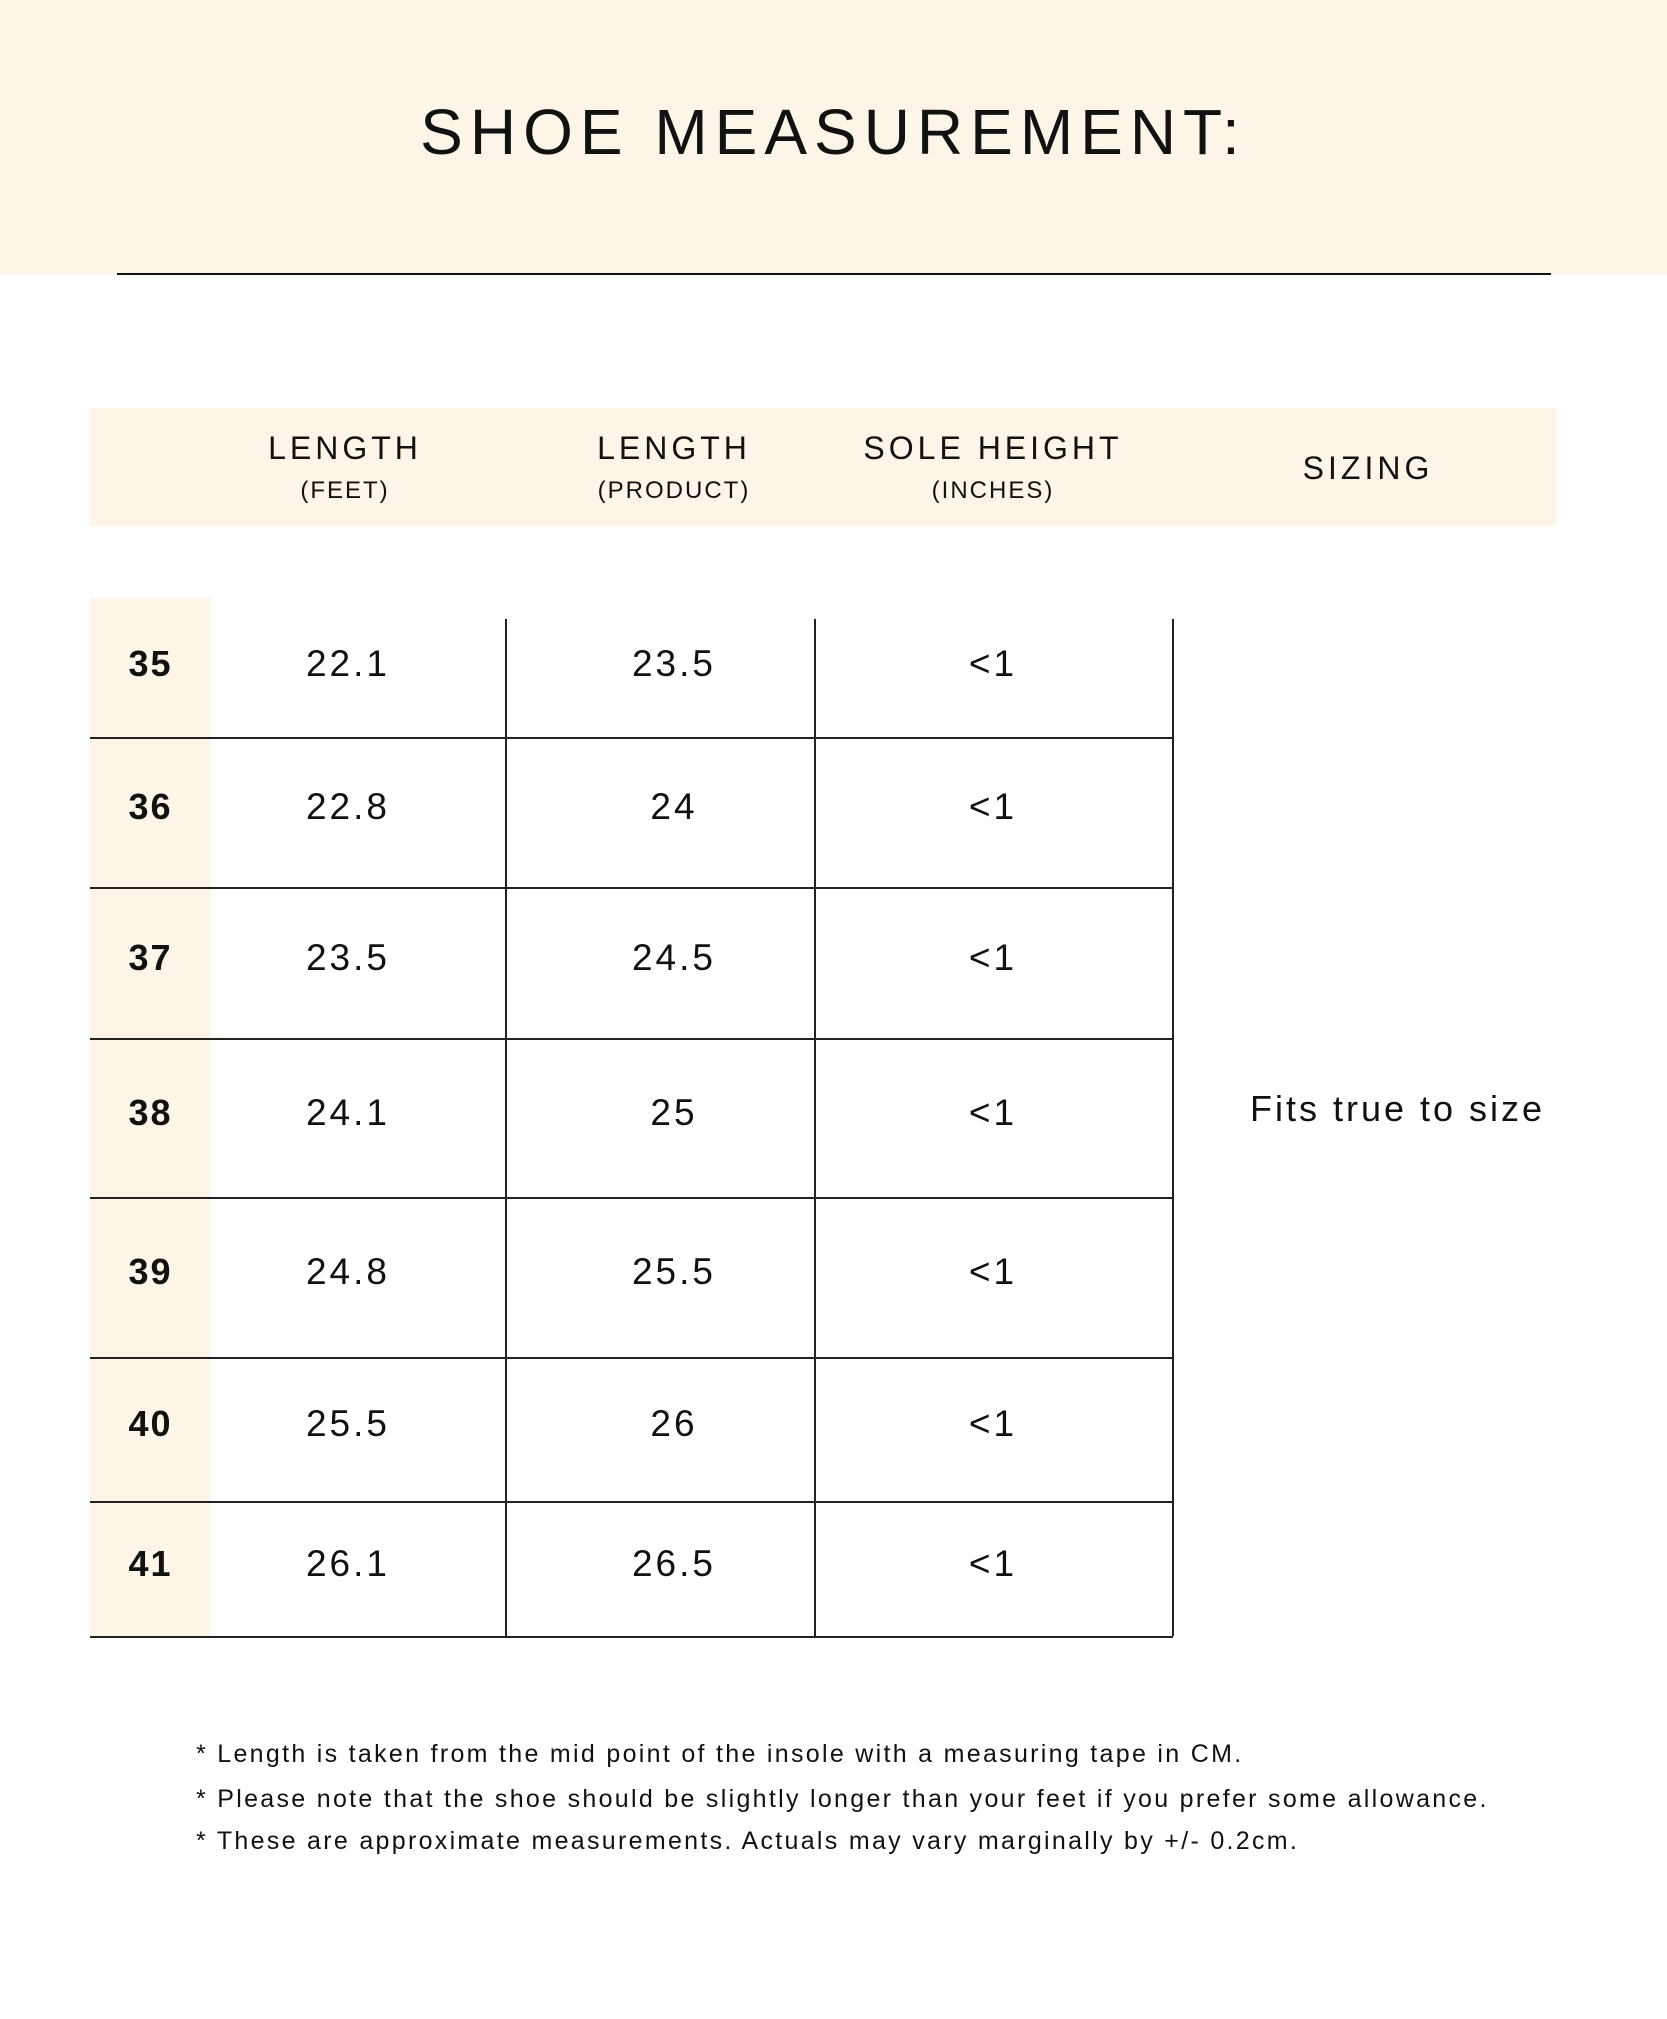 Image resolution: width=1667 pixels, height=2019 pixels. I want to click on table-cell-feet: 24.8, so click(347, 1271).